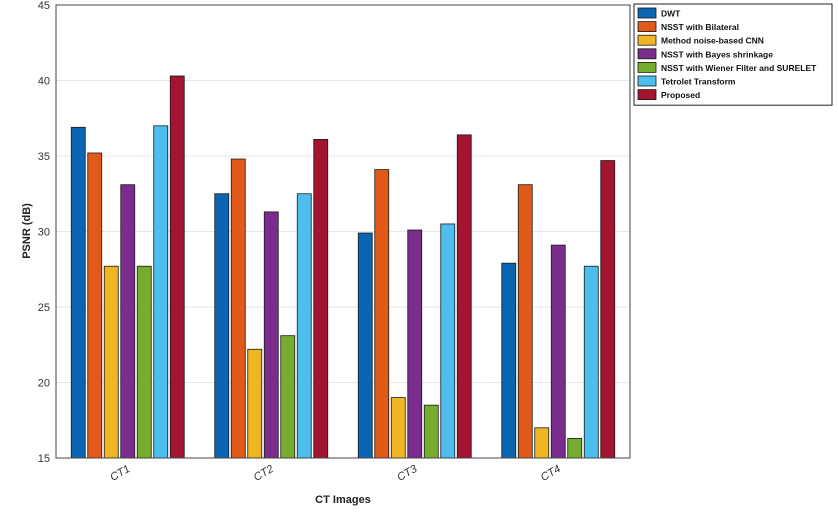  I want to click on legend-label: NSST with Bilateral, so click(700, 27).